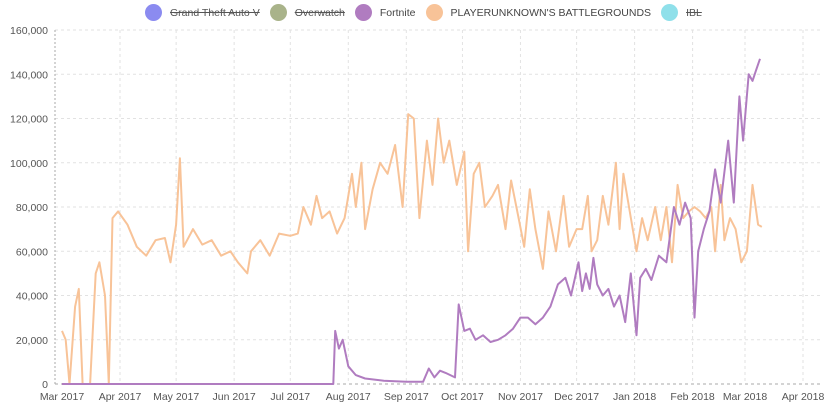  Describe the element at coordinates (406, 397) in the screenshot. I see `x-tick-label: Sep 2017` at that location.